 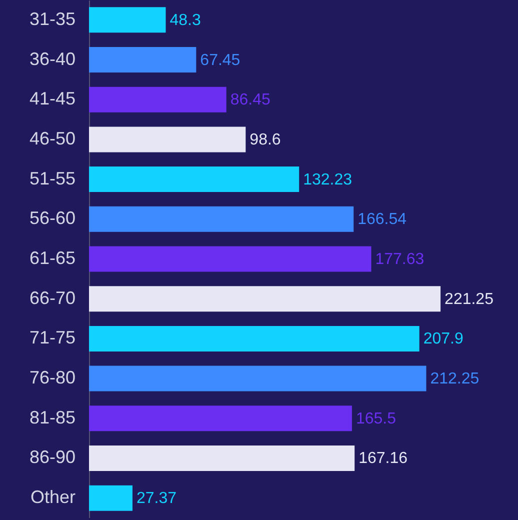 What do you see at coordinates (382, 219) in the screenshot?
I see `data-label: 166.54` at bounding box center [382, 219].